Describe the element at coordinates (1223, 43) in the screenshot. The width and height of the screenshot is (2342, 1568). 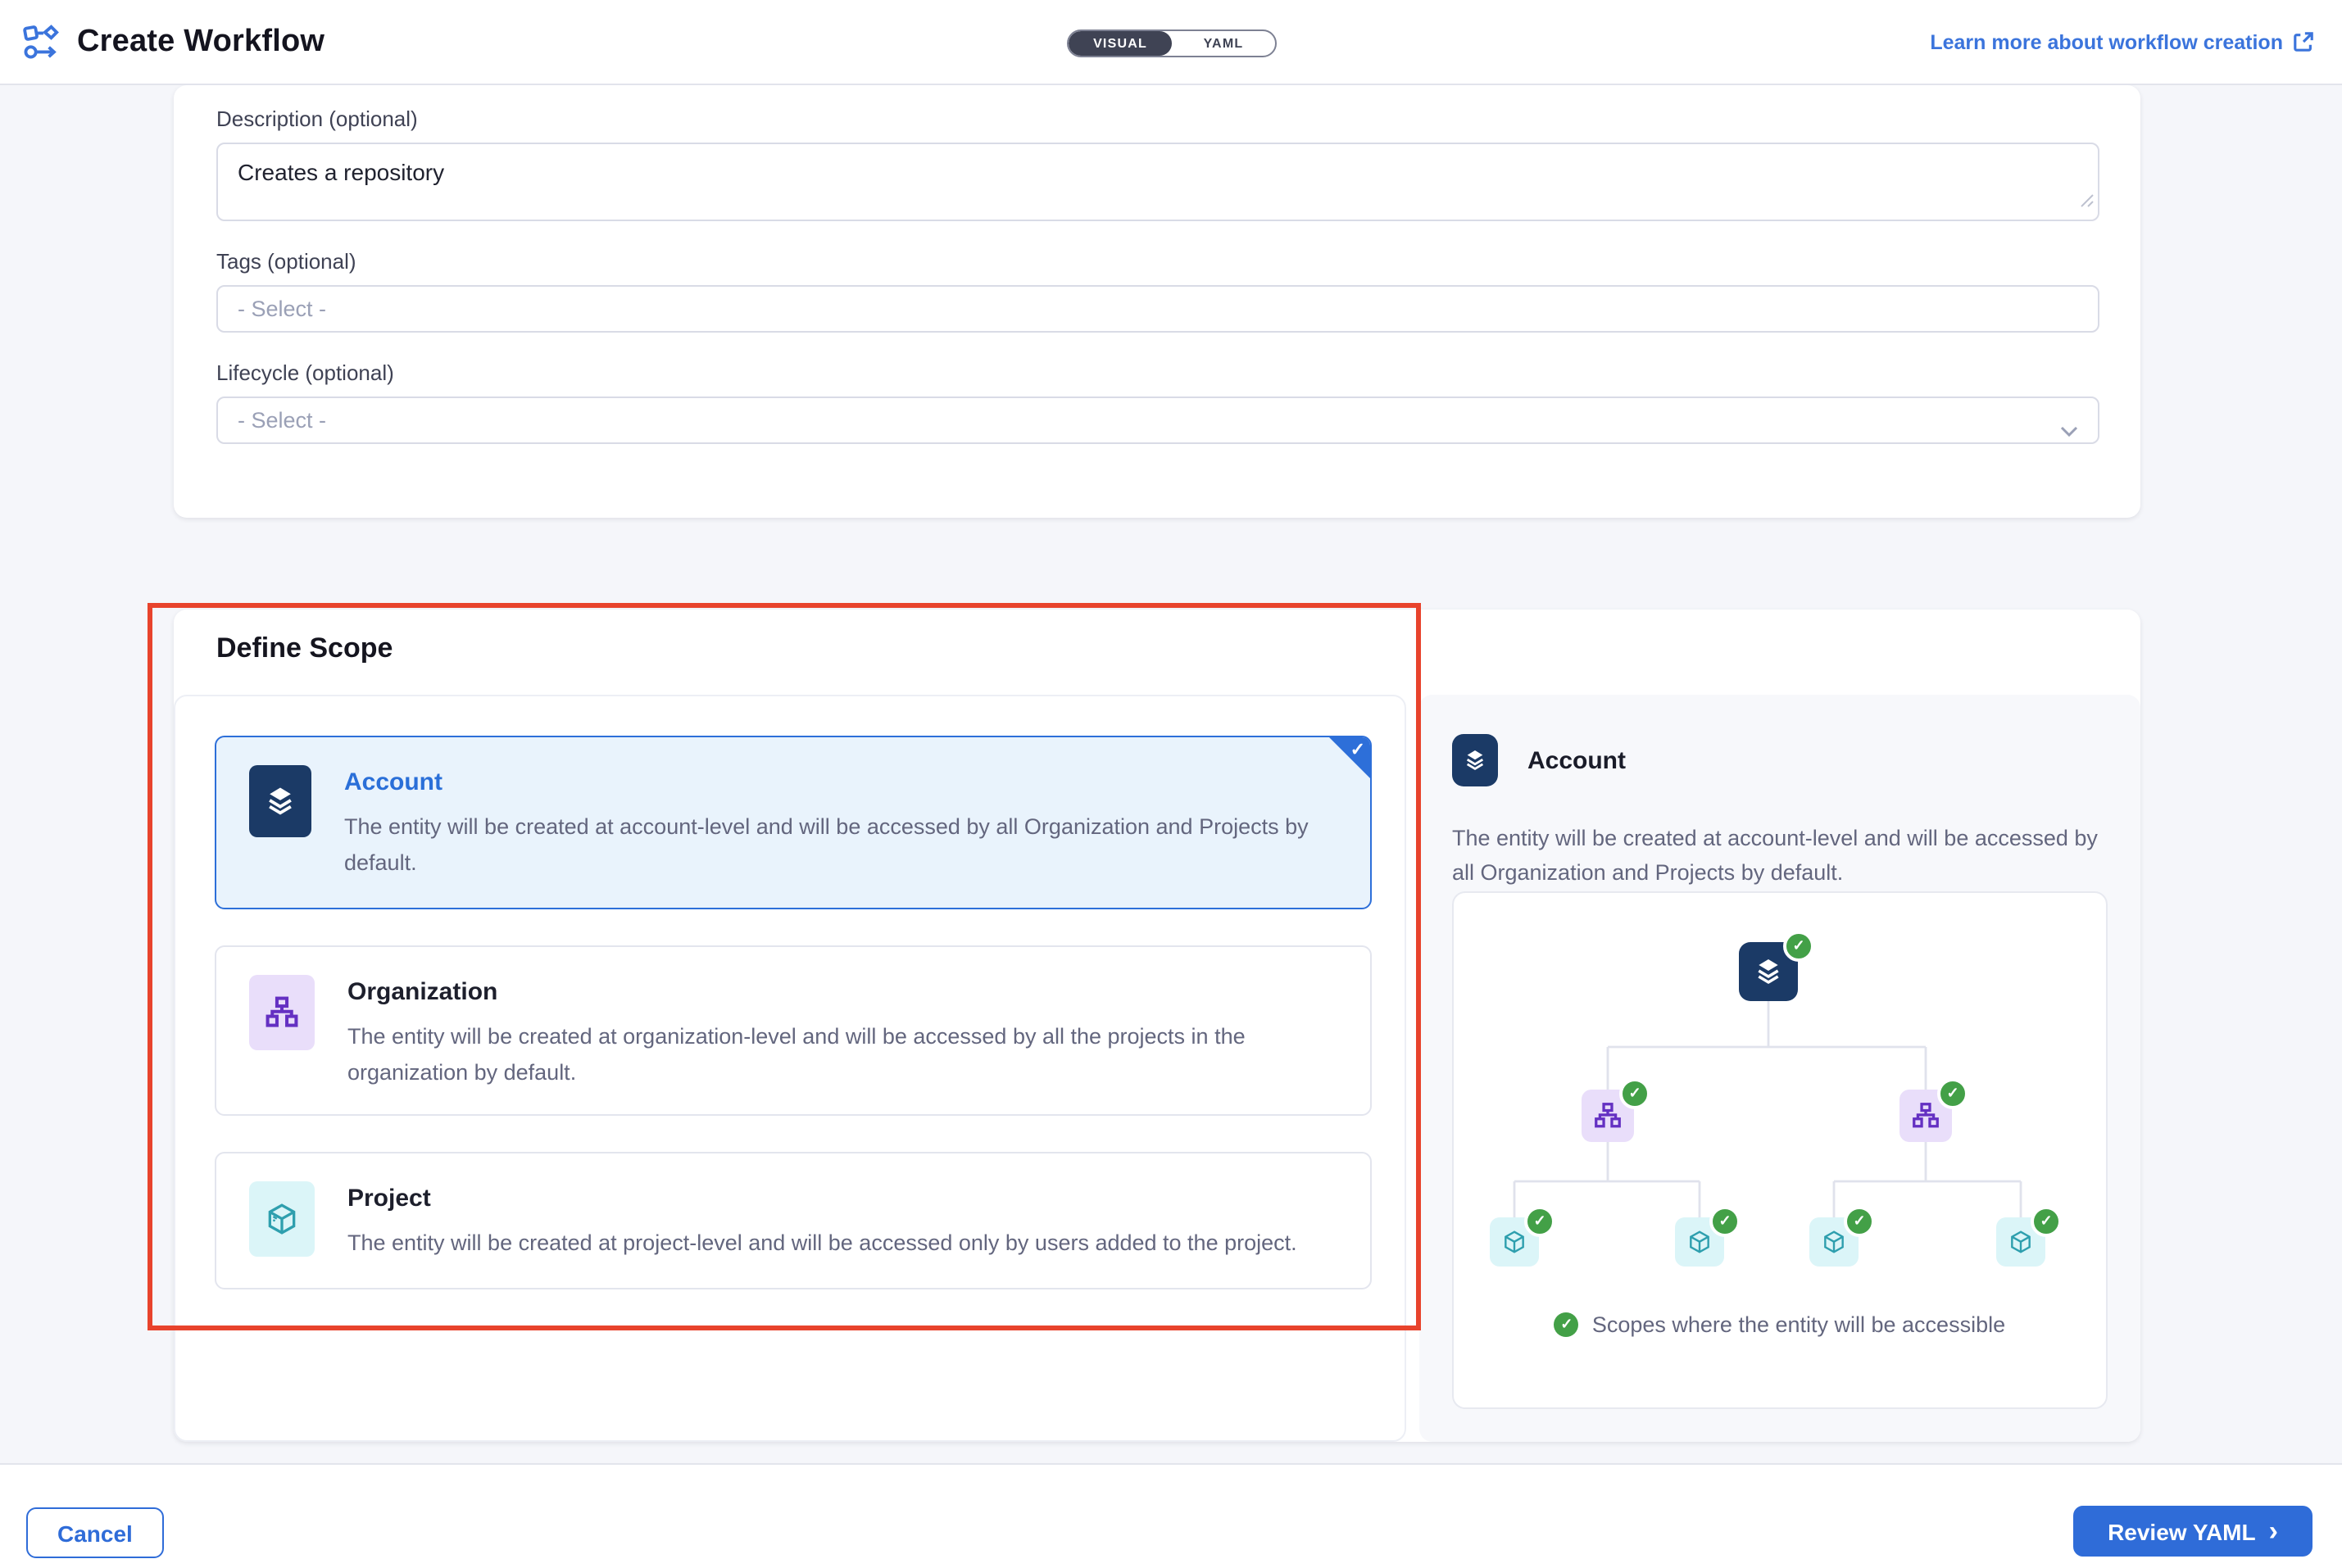
I see `toggle-yaml: YAML` at that location.